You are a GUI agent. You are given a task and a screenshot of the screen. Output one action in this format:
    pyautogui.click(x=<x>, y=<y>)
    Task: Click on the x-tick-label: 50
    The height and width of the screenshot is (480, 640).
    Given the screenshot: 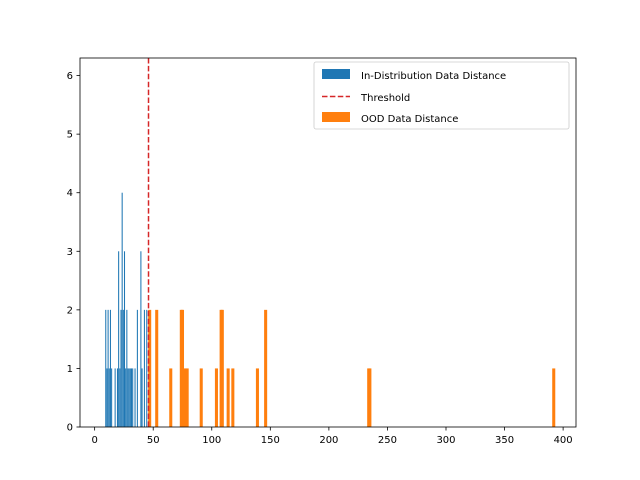 What is the action you would take?
    pyautogui.click(x=153, y=440)
    